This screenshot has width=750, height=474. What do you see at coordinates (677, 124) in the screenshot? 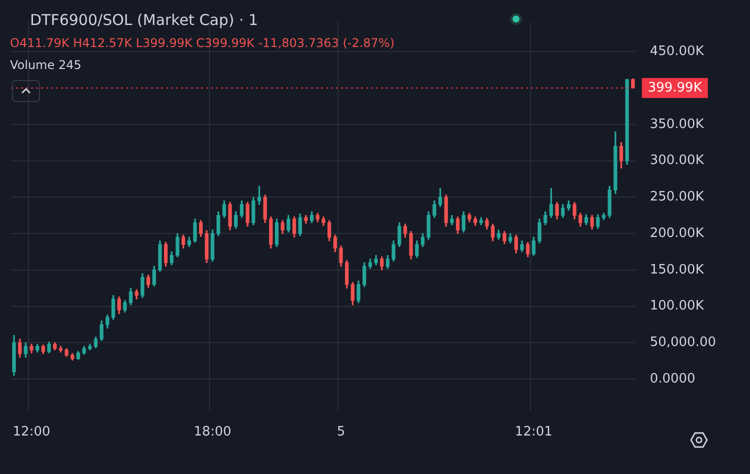
I see `y-tick-label: 350.00K` at bounding box center [677, 124].